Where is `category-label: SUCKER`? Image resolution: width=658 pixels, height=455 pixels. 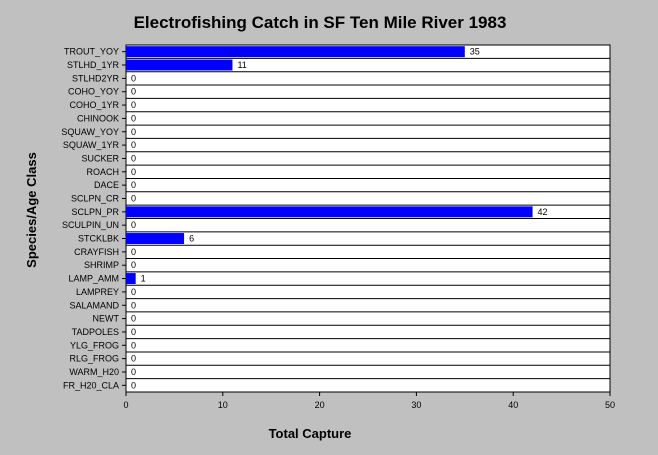
category-label: SUCKER is located at coordinates (100, 158).